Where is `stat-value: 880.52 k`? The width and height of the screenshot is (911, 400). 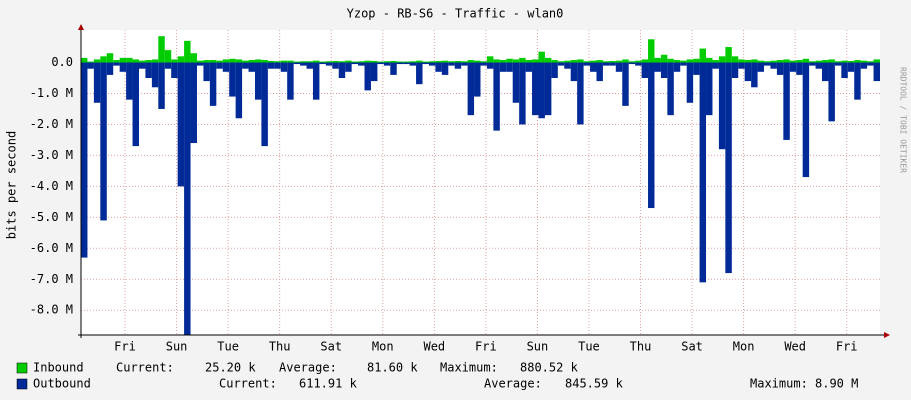
stat-value: 880.52 k is located at coordinates (549, 368).